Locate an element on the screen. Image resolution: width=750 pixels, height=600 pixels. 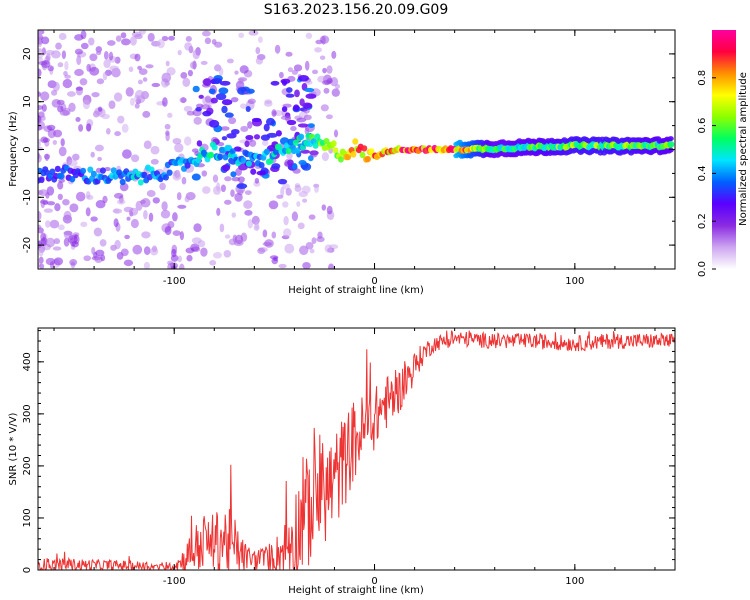
colorbar-tick-label: 0.4 is located at coordinates (702, 173).